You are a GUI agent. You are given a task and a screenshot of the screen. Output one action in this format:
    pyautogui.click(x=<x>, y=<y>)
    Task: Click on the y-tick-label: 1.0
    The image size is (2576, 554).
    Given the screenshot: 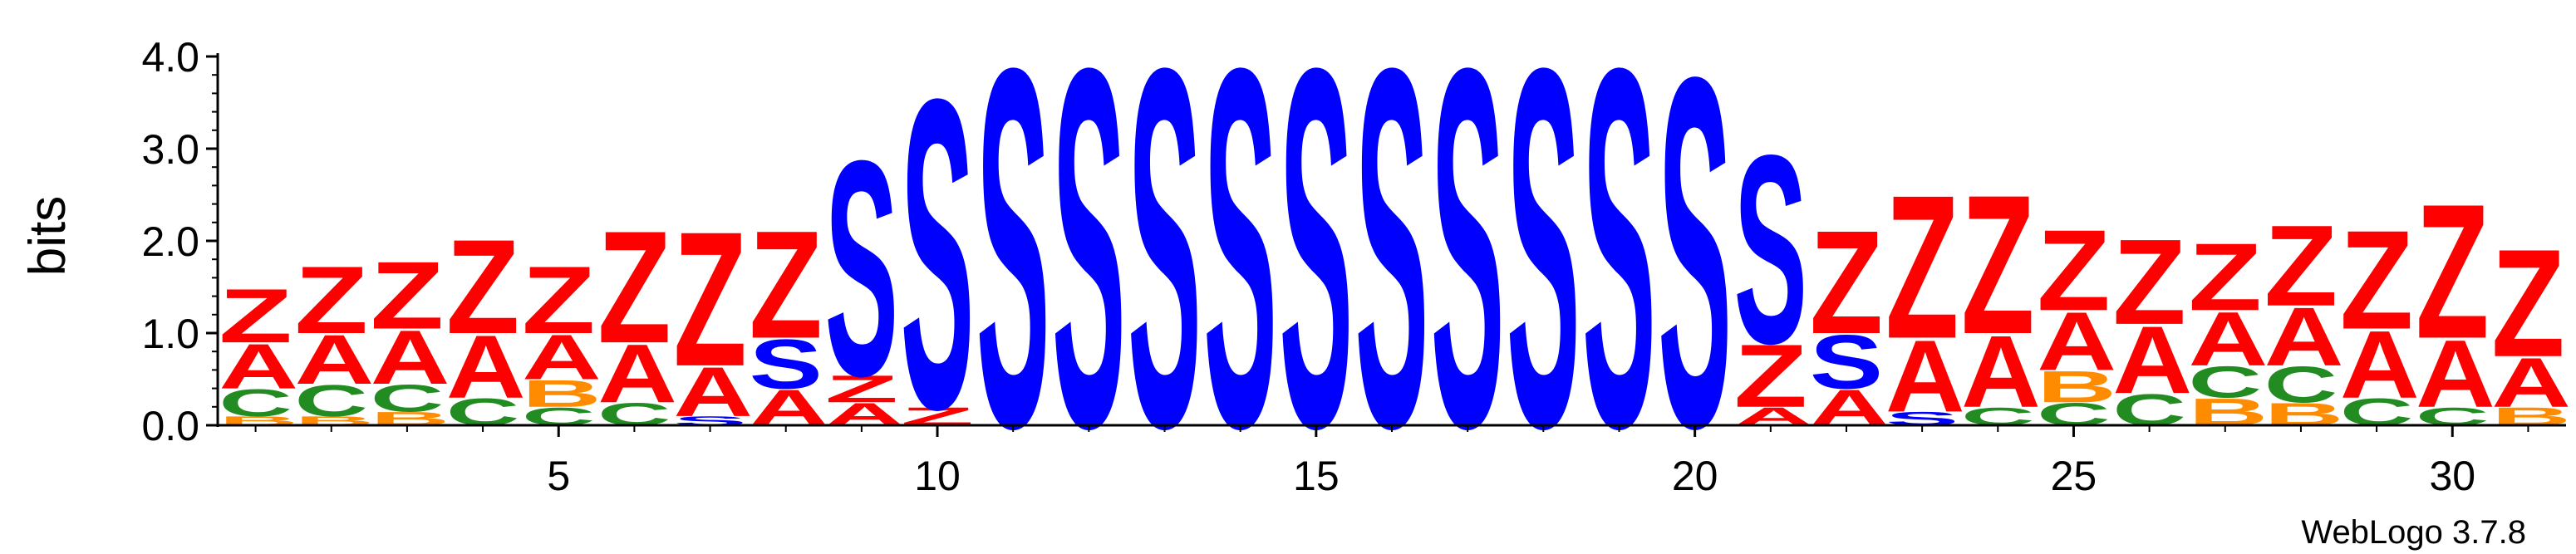 What is the action you would take?
    pyautogui.click(x=170, y=334)
    